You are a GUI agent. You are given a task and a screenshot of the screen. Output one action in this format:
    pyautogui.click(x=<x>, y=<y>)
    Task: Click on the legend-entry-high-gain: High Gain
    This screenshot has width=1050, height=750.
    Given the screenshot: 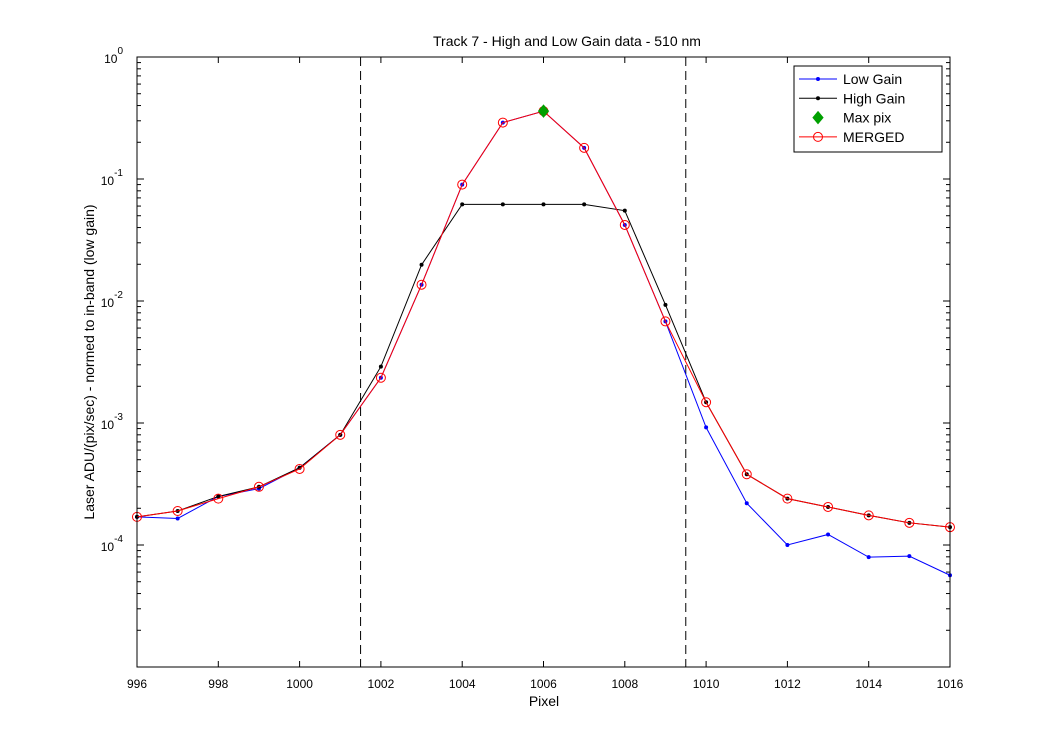 What is the action you would take?
    pyautogui.click(x=852, y=98)
    